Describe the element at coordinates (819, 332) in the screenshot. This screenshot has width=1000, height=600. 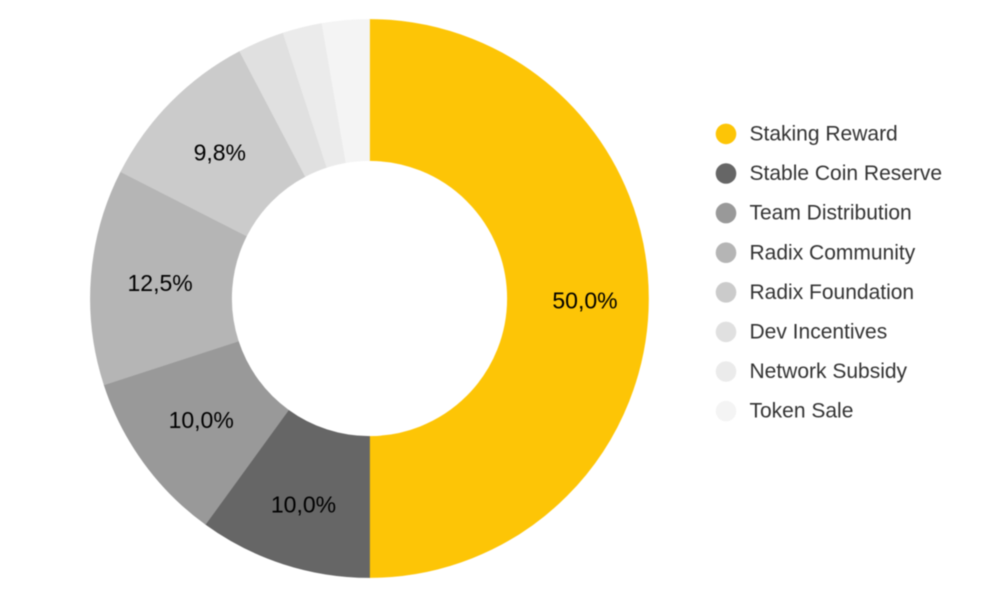
I see `svg-text: Dev Incentives` at that location.